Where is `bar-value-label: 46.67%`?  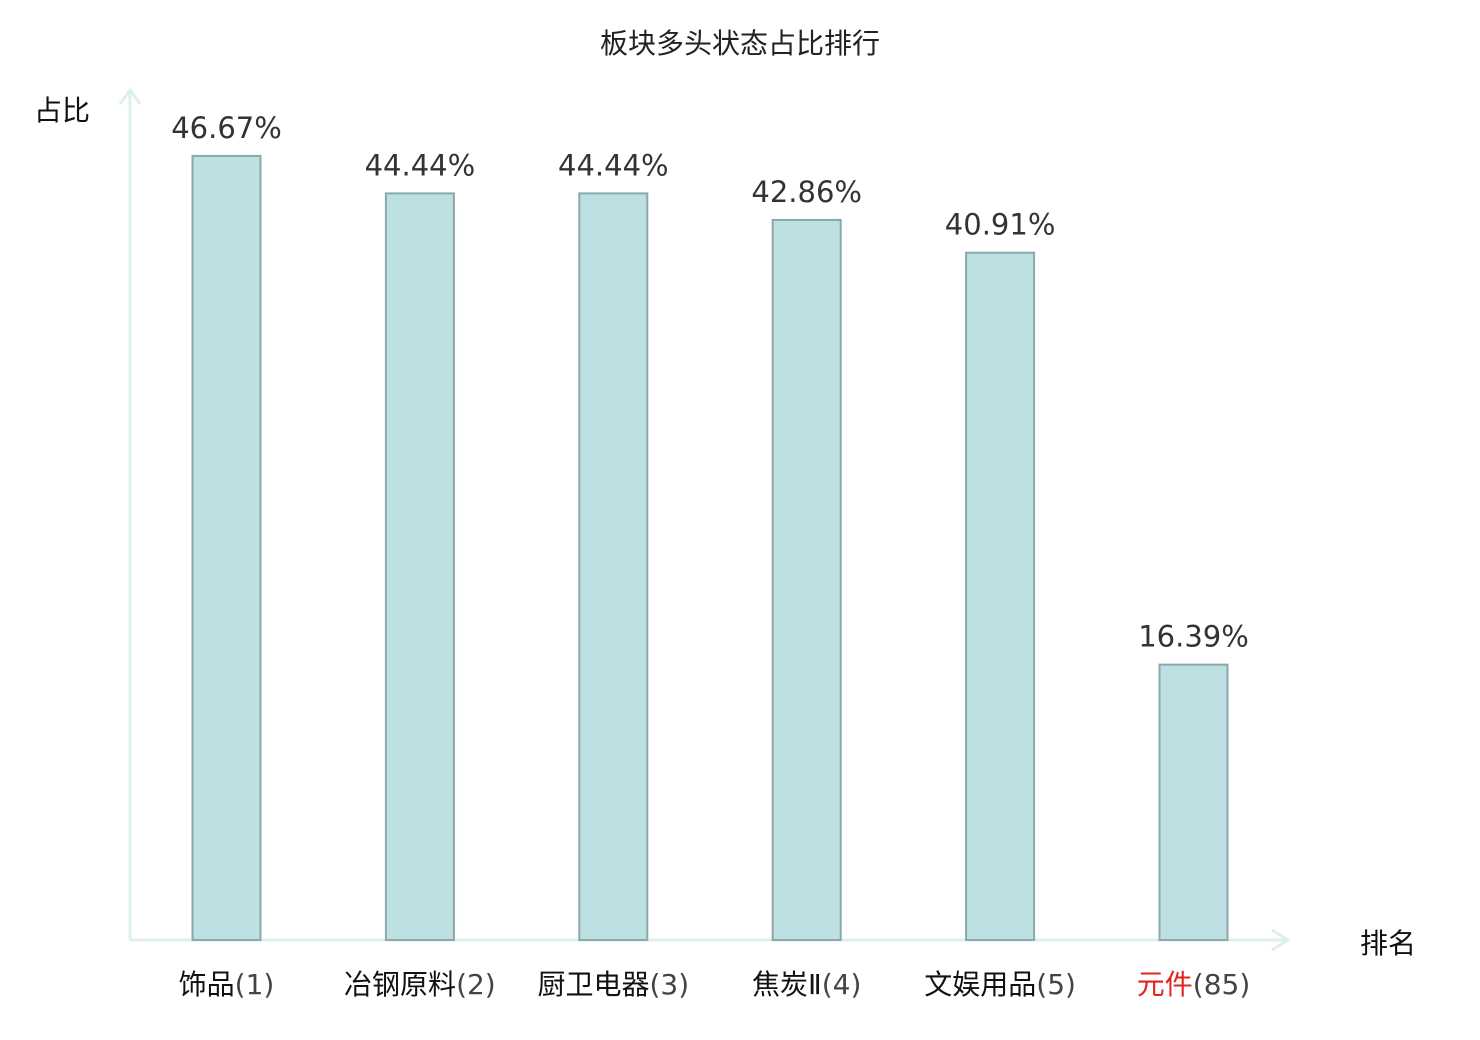
bar-value-label: 46.67% is located at coordinates (226, 128).